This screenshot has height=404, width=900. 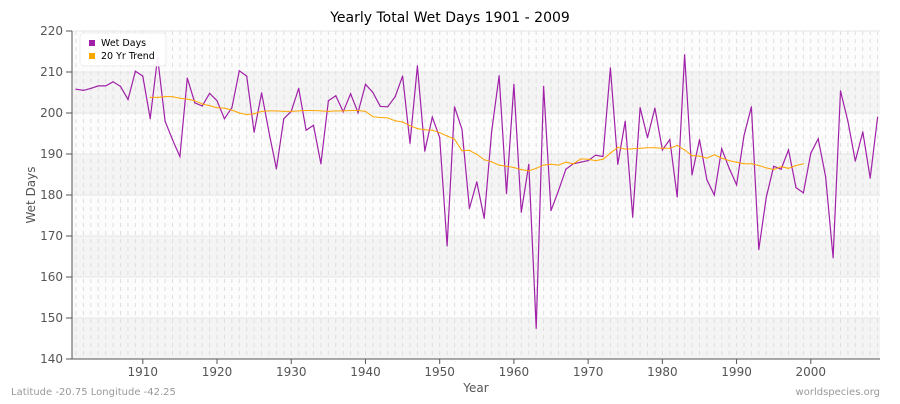 What do you see at coordinates (838, 392) in the screenshot?
I see `footer-source: worldspecies.org` at bounding box center [838, 392].